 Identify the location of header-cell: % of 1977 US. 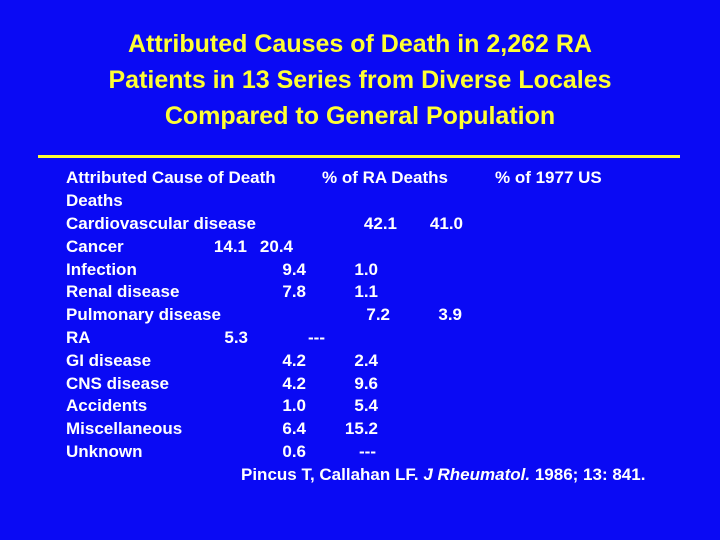
(548, 177).